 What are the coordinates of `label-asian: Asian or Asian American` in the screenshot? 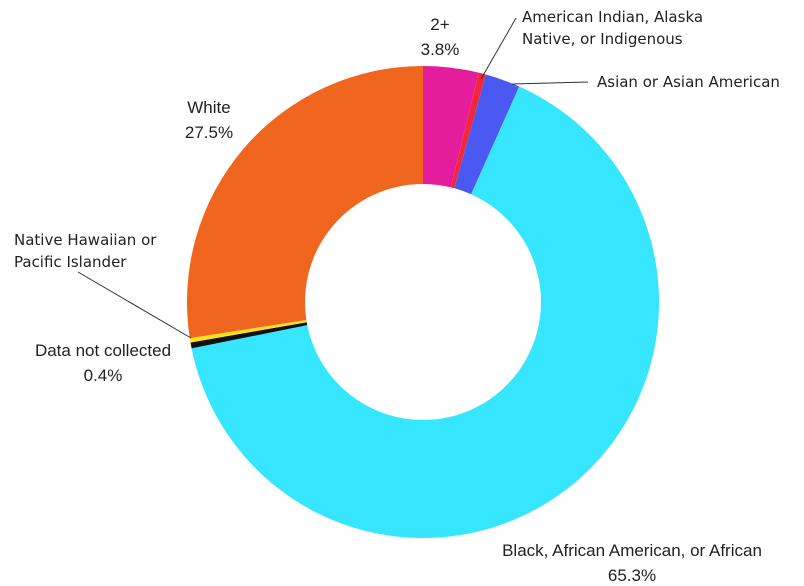 It's located at (688, 82).